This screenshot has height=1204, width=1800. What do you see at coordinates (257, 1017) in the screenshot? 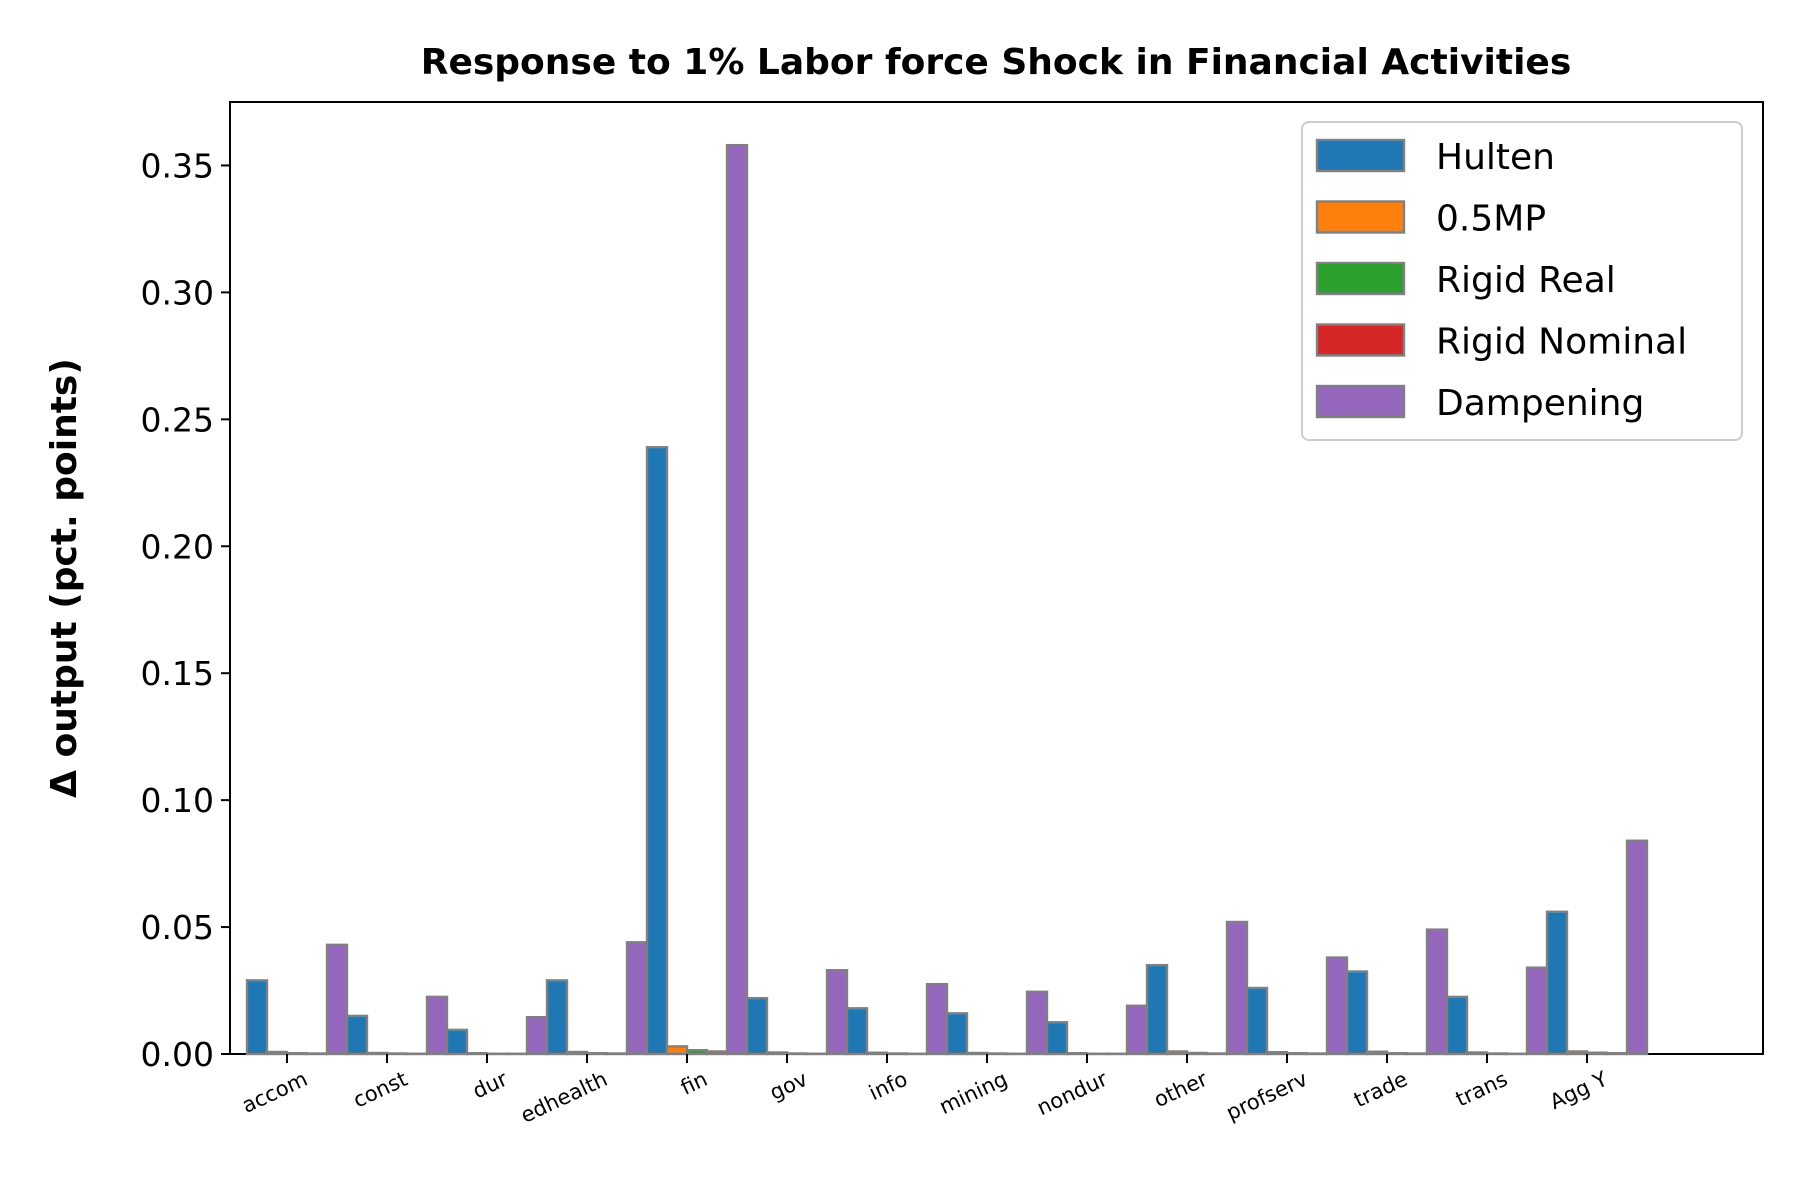
I see `bar-hulten-accom` at bounding box center [257, 1017].